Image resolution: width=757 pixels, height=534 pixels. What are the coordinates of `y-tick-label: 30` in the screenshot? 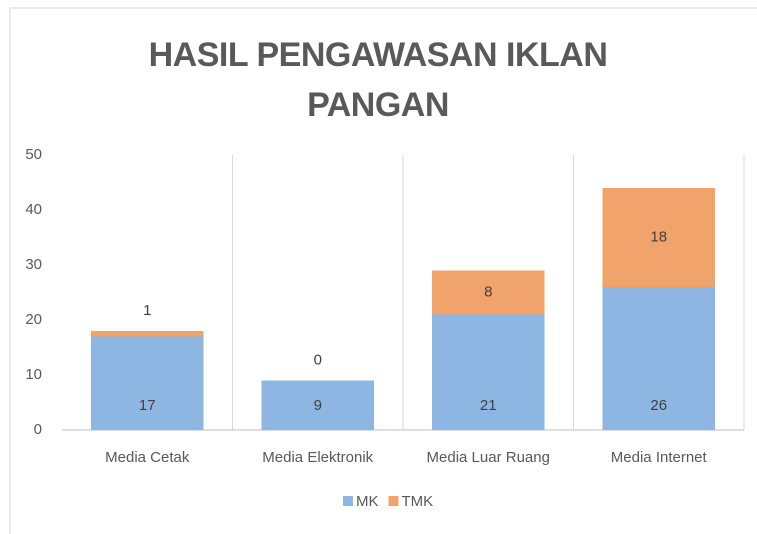 It's located at (33, 264).